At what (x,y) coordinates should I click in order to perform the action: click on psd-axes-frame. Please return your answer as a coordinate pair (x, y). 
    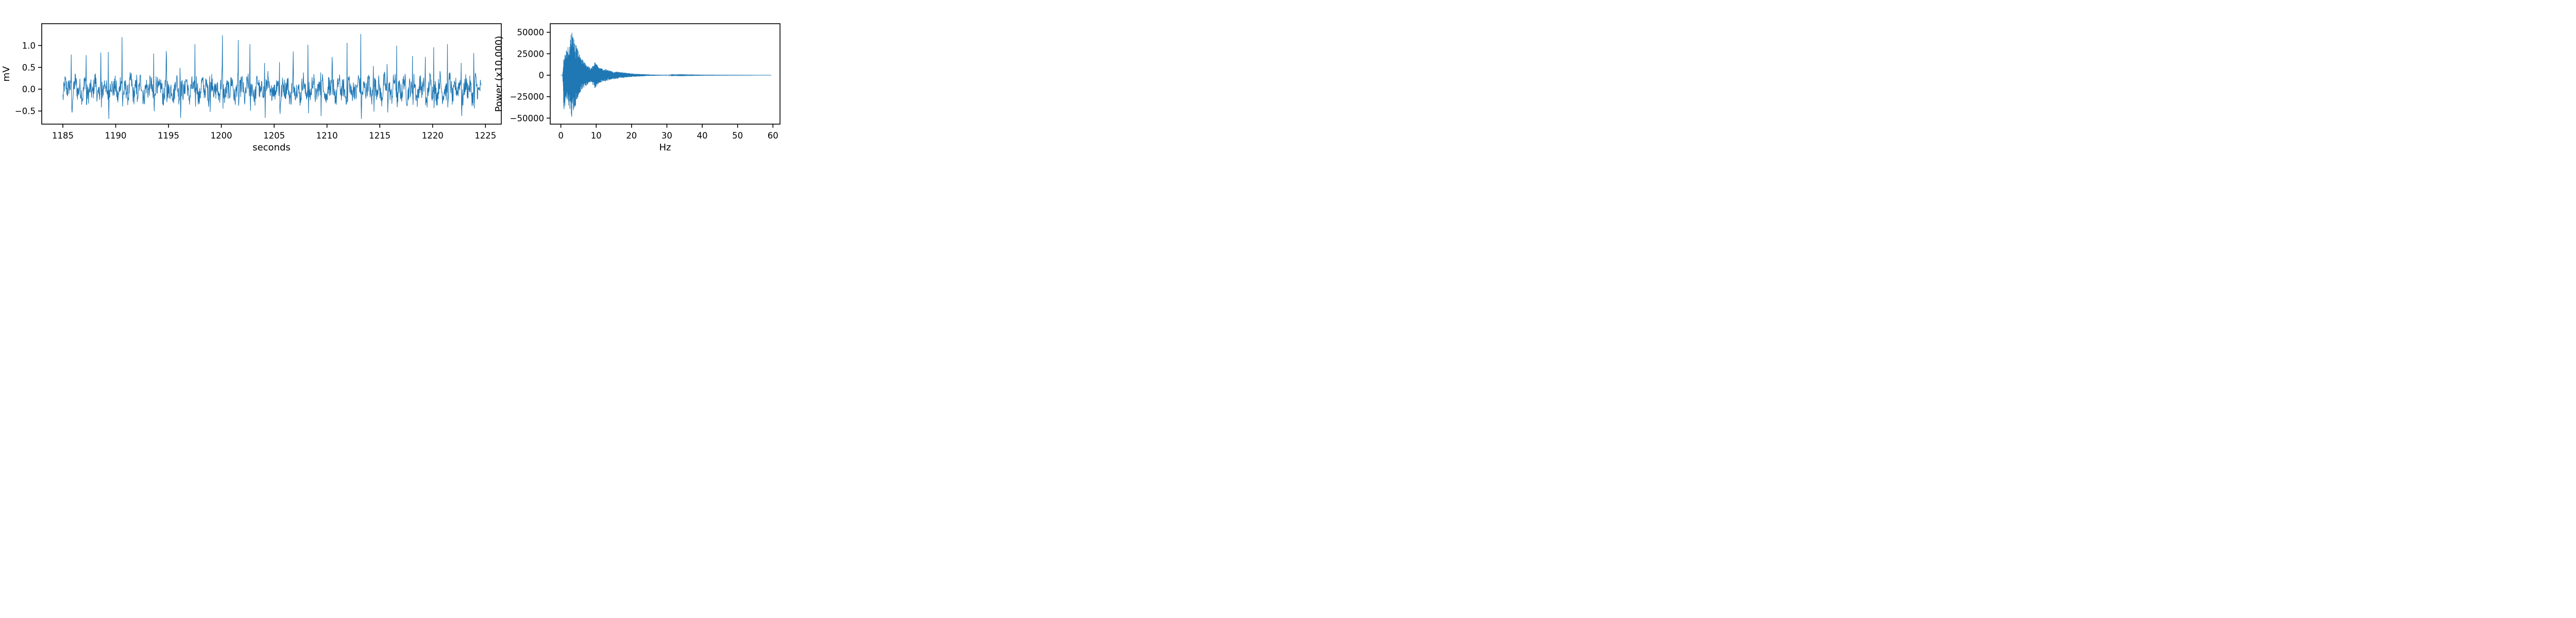
    Looking at the image, I should click on (665, 74).